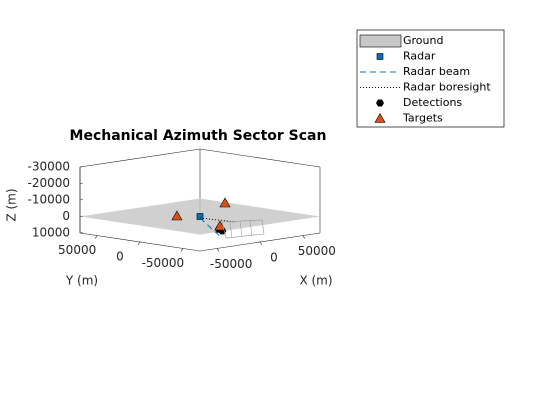  What do you see at coordinates (380, 41) in the screenshot?
I see `legend-swatch` at bounding box center [380, 41].